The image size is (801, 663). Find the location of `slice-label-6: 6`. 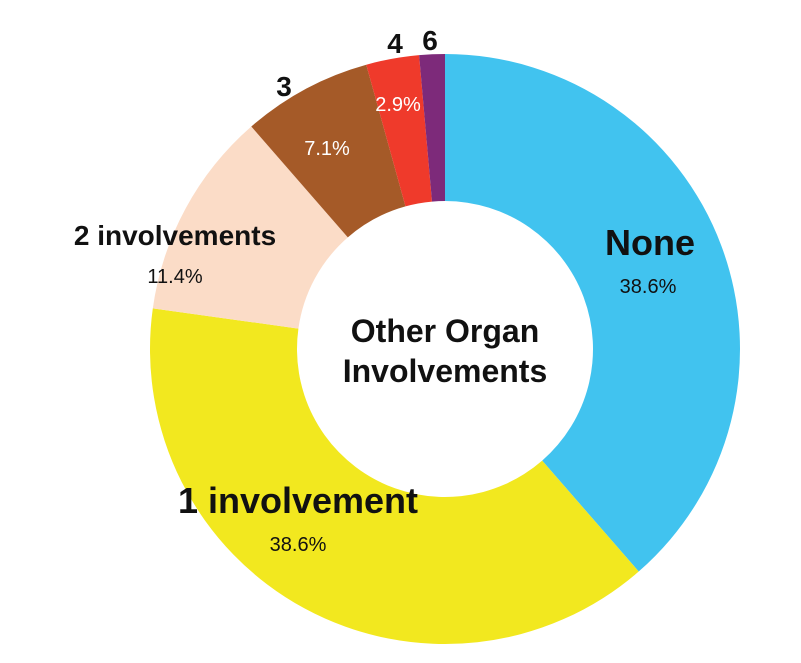

slice-label-6: 6 is located at coordinates (430, 40).